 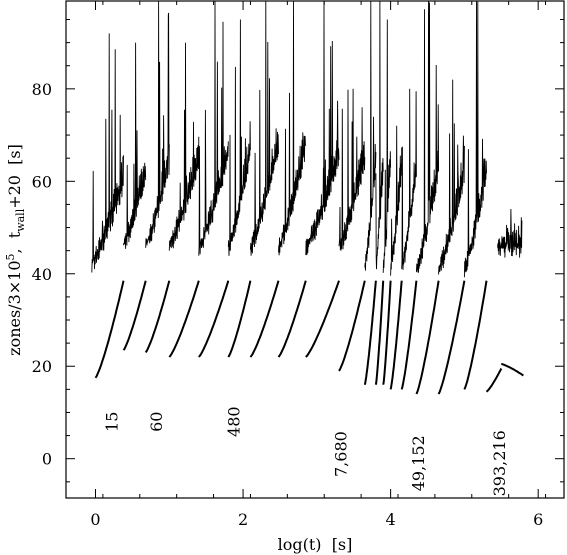 I want to click on zone-count-label: 480, so click(x=233, y=421).